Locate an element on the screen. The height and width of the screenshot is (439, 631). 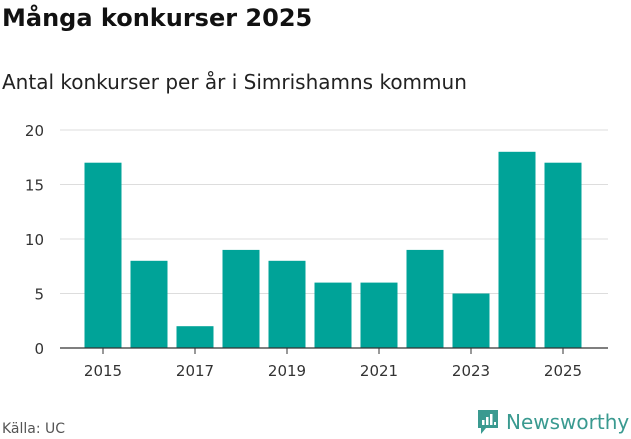
newsworthy-logo-icon is located at coordinates (488, 422).